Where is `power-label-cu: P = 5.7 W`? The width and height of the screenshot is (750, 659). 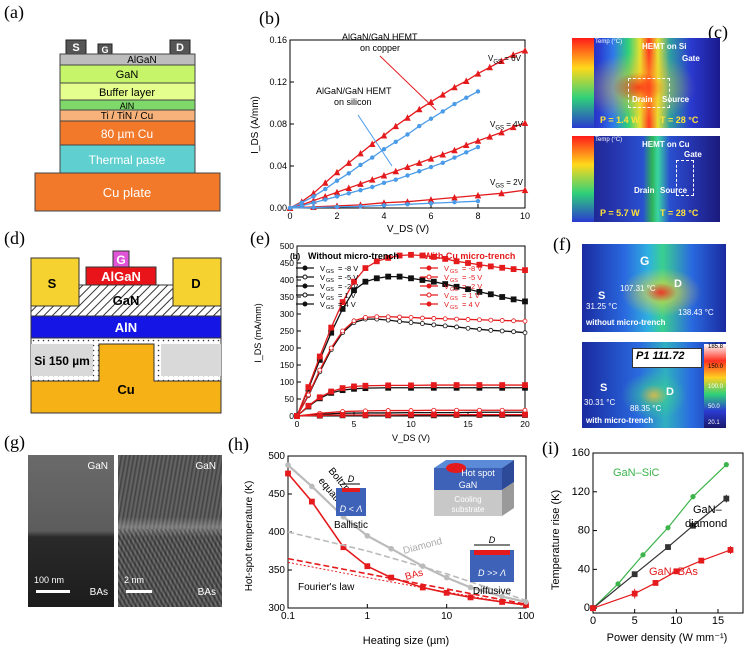 power-label-cu: P = 5.7 W is located at coordinates (620, 213).